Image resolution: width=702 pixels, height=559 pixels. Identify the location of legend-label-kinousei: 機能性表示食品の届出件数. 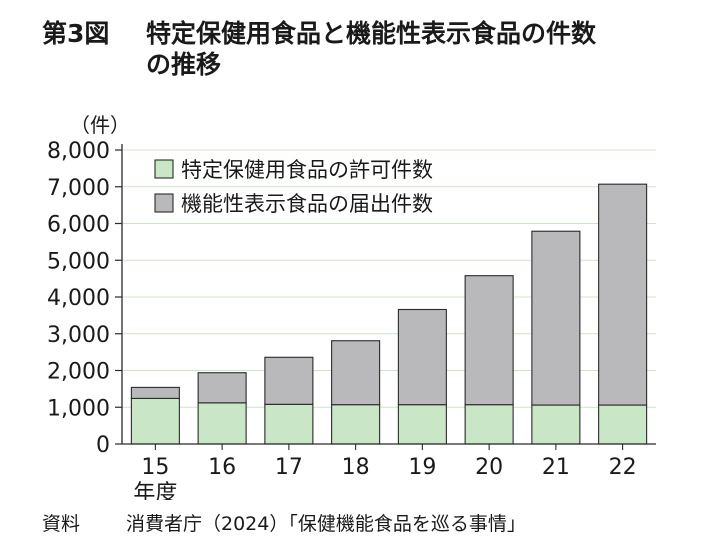
(307, 204).